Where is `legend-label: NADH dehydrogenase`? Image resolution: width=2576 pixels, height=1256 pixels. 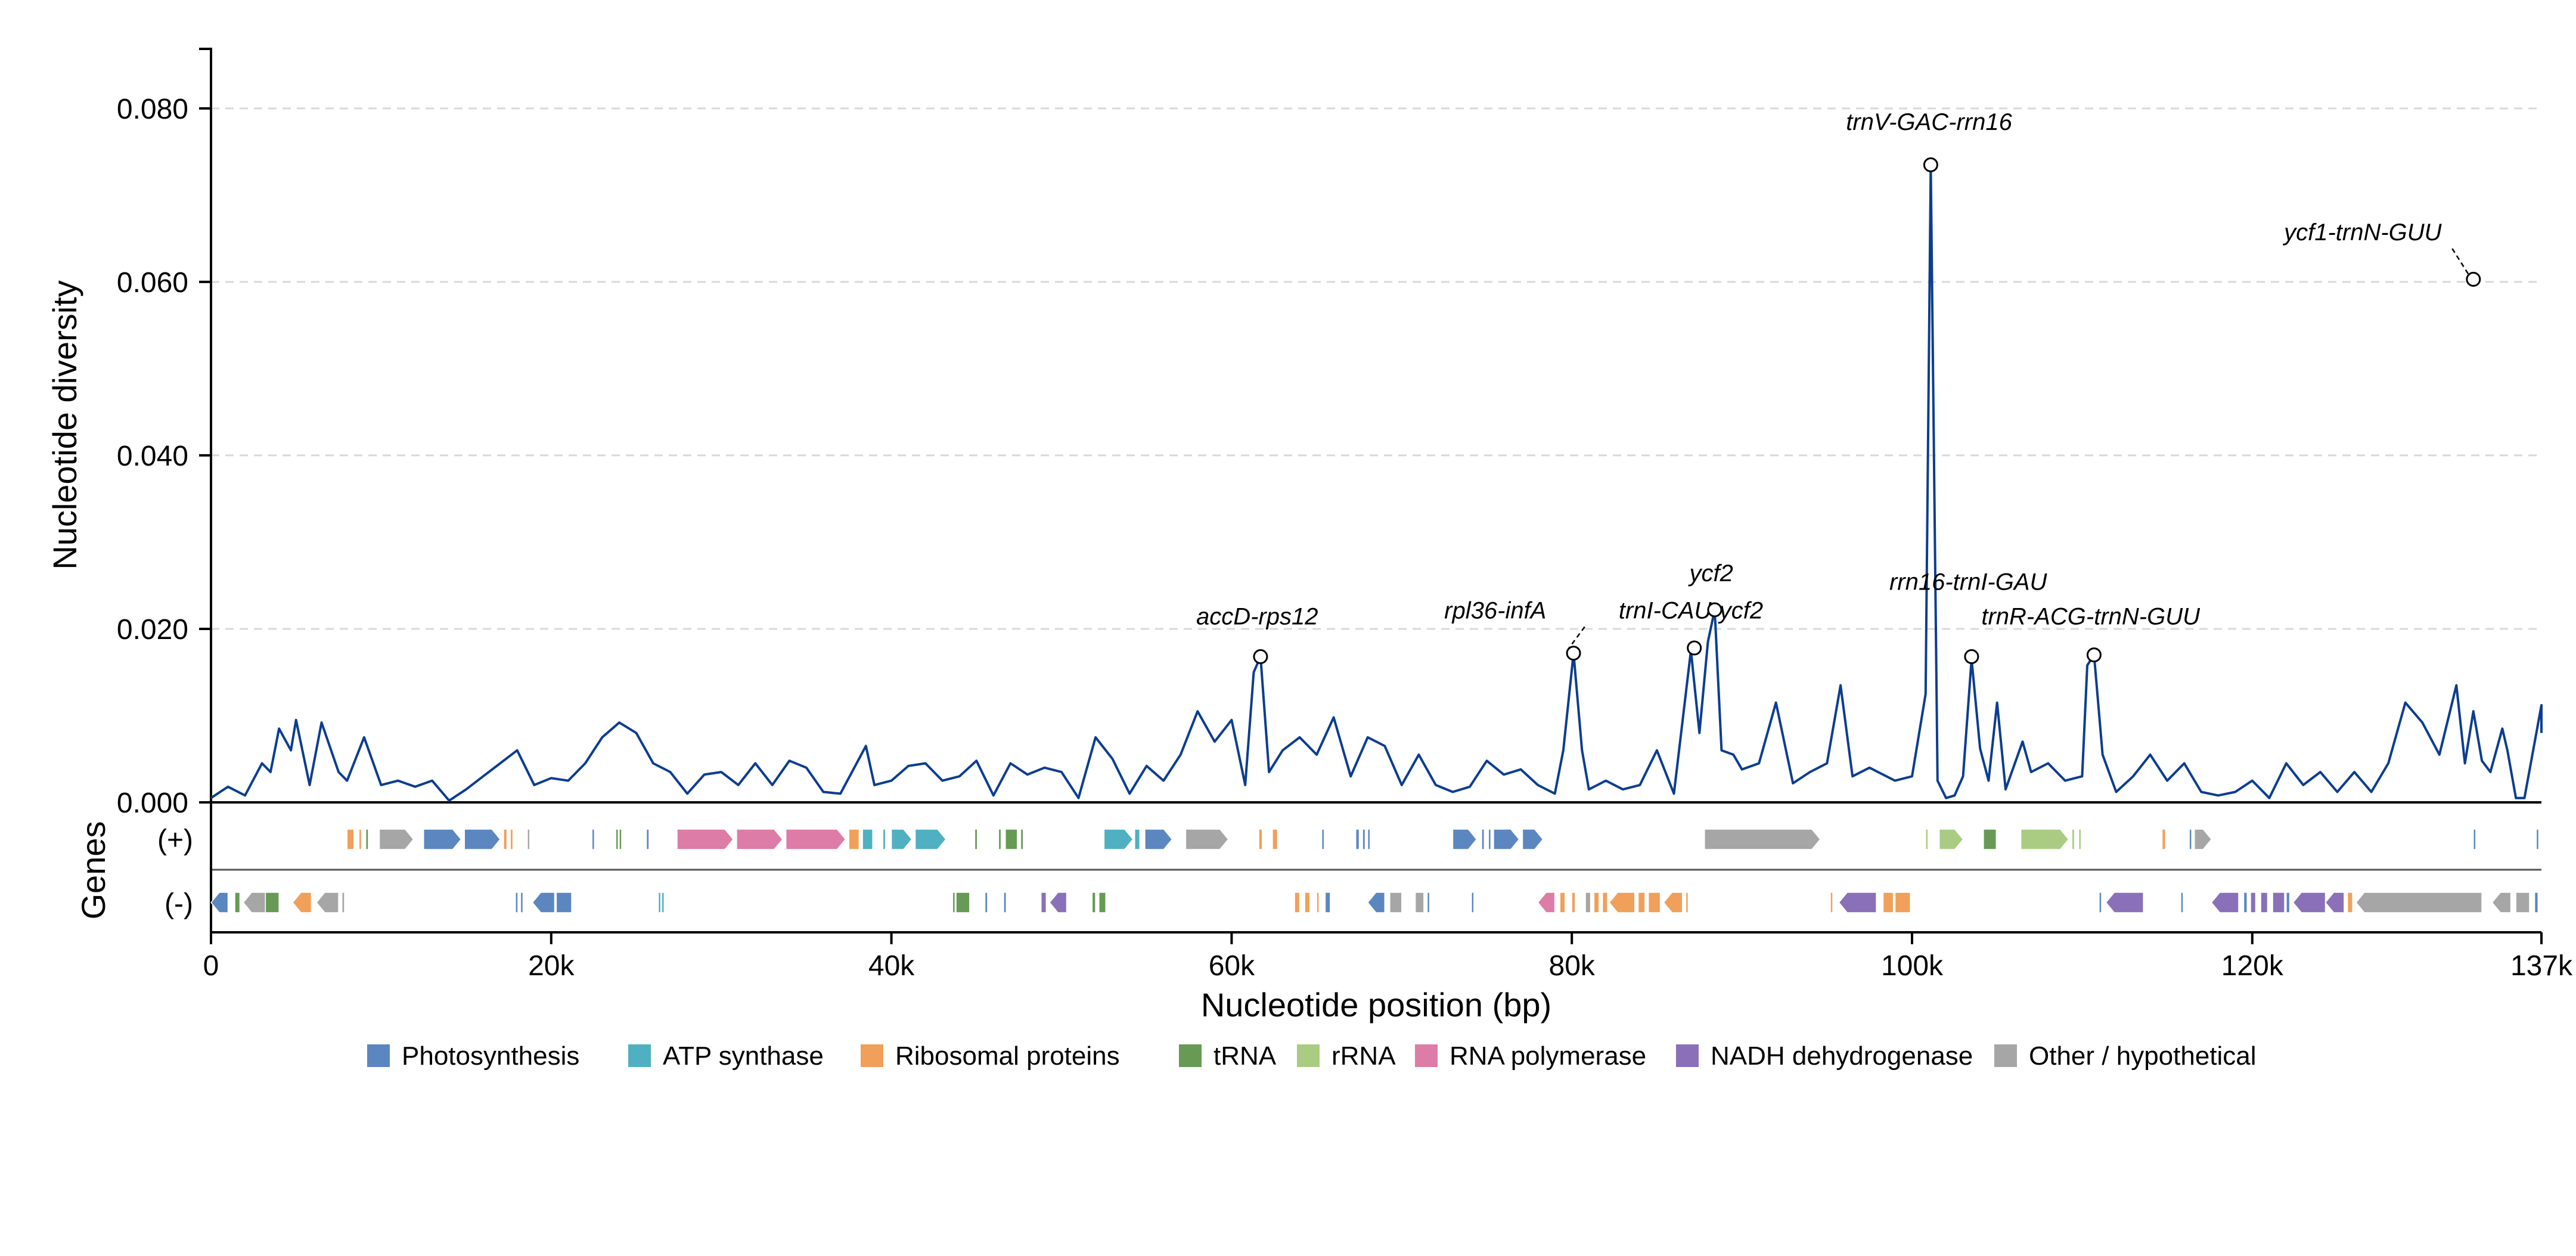
legend-label: NADH dehydrogenase is located at coordinates (1842, 1056).